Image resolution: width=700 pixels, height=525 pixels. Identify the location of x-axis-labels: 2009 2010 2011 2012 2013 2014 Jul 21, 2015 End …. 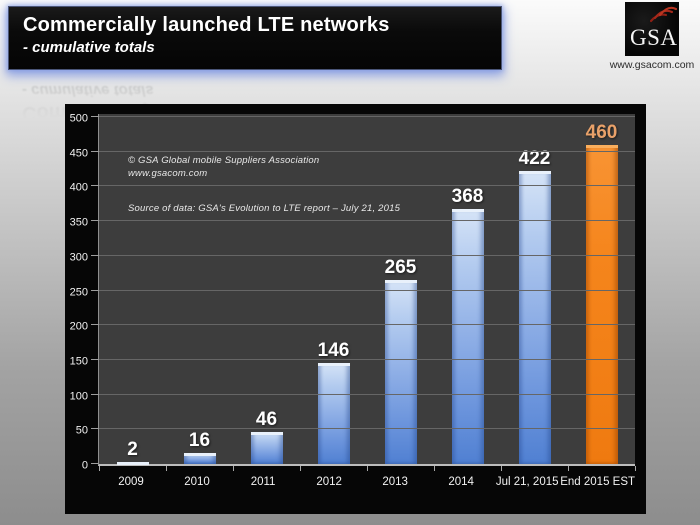
(366, 482).